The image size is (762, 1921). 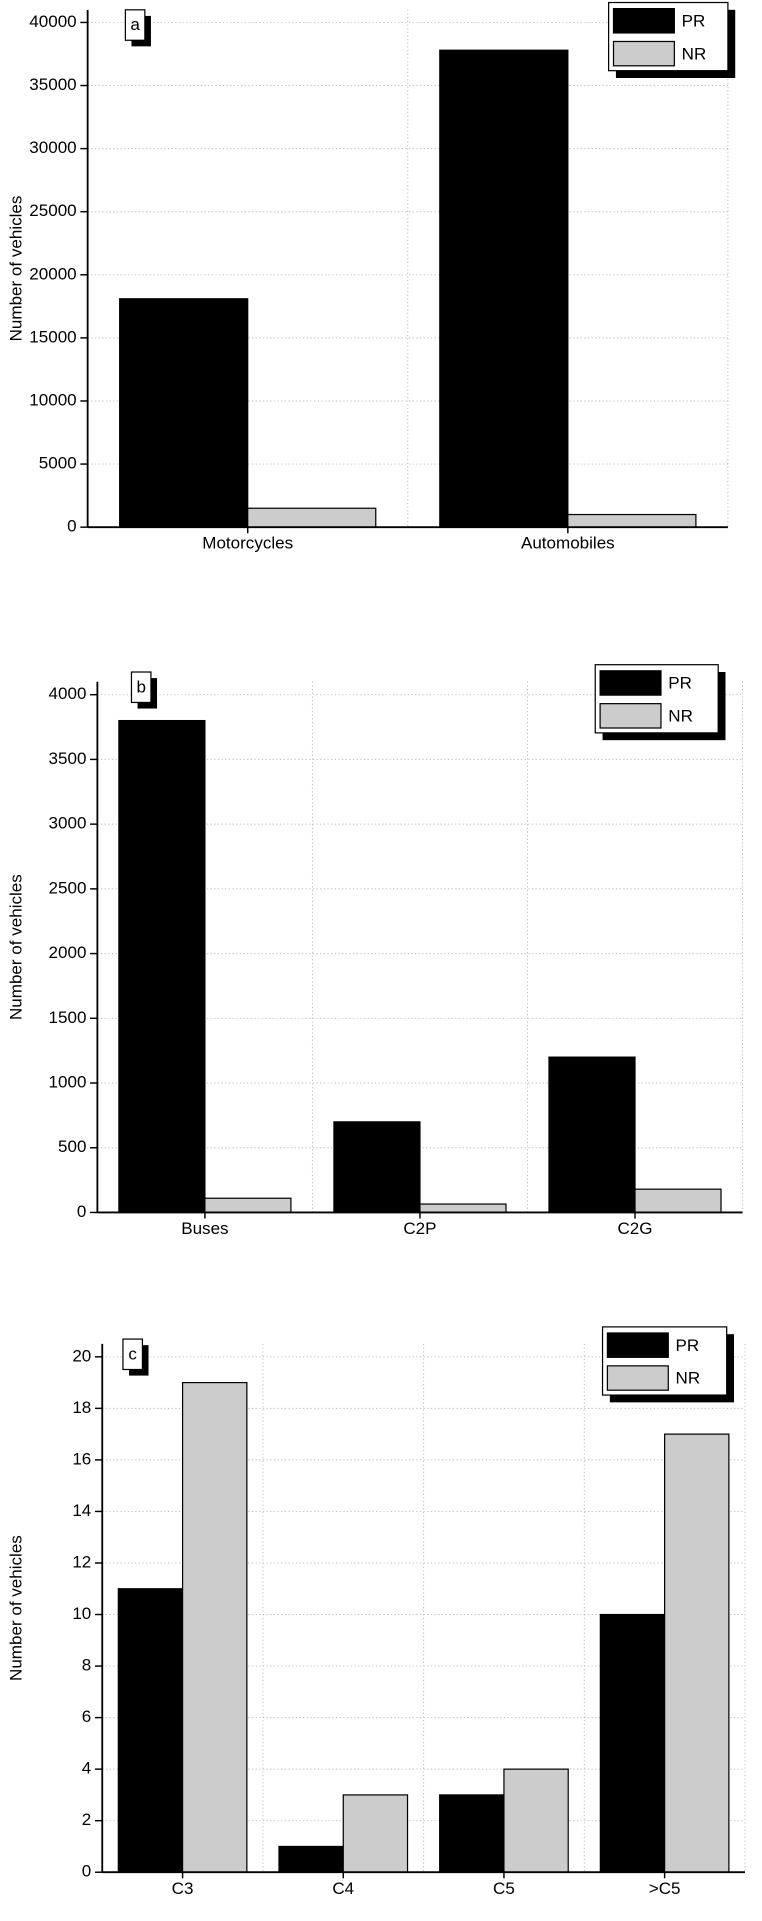 I want to click on x-tick-label: C2G, so click(x=634, y=1228).